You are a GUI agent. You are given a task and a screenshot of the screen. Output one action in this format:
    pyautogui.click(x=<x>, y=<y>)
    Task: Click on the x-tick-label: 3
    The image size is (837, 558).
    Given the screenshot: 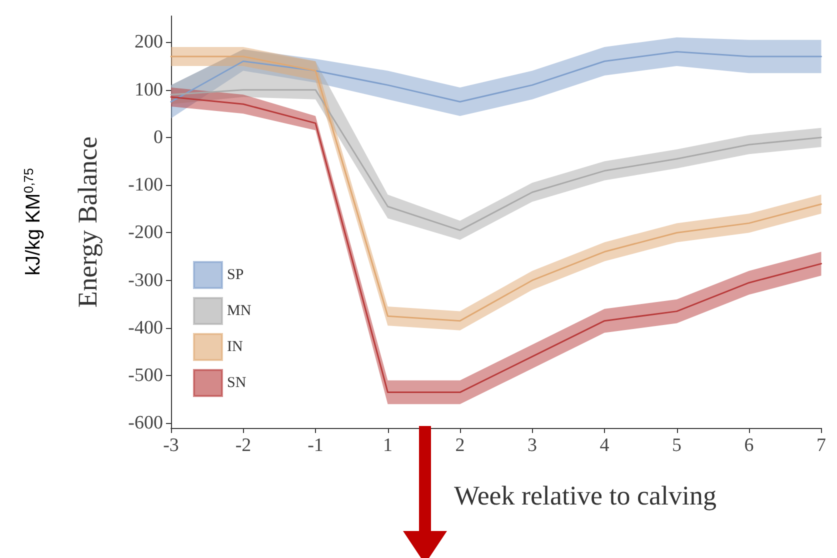 What is the action you would take?
    pyautogui.click(x=532, y=445)
    